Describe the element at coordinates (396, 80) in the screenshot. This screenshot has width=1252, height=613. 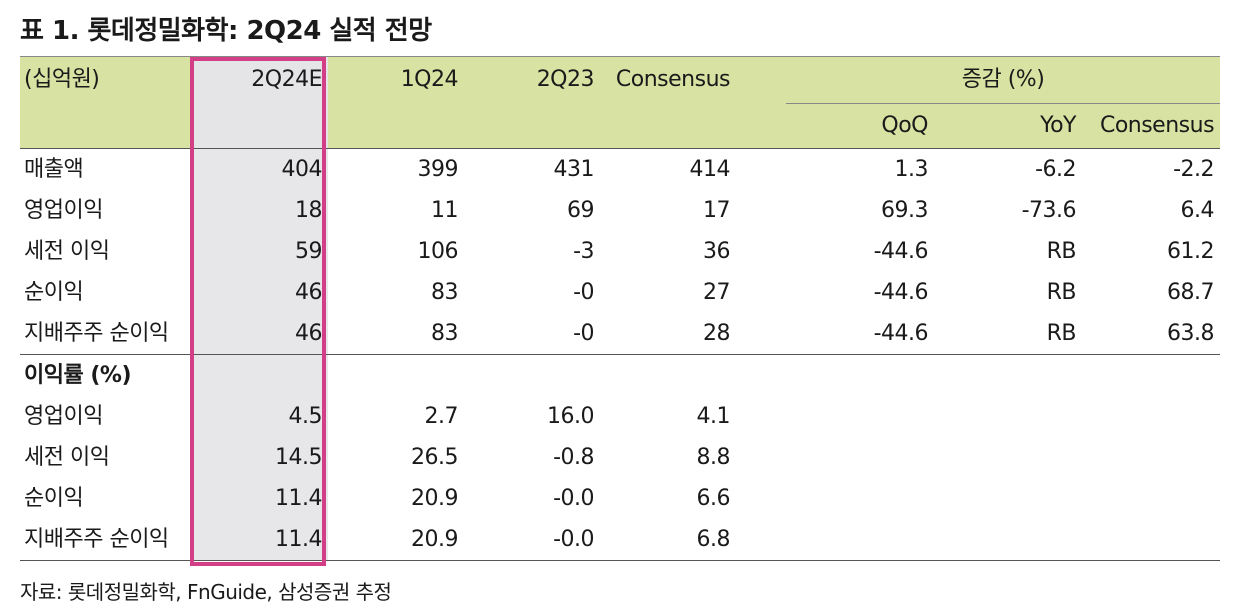
I see `column-header-1q24: 1Q24` at that location.